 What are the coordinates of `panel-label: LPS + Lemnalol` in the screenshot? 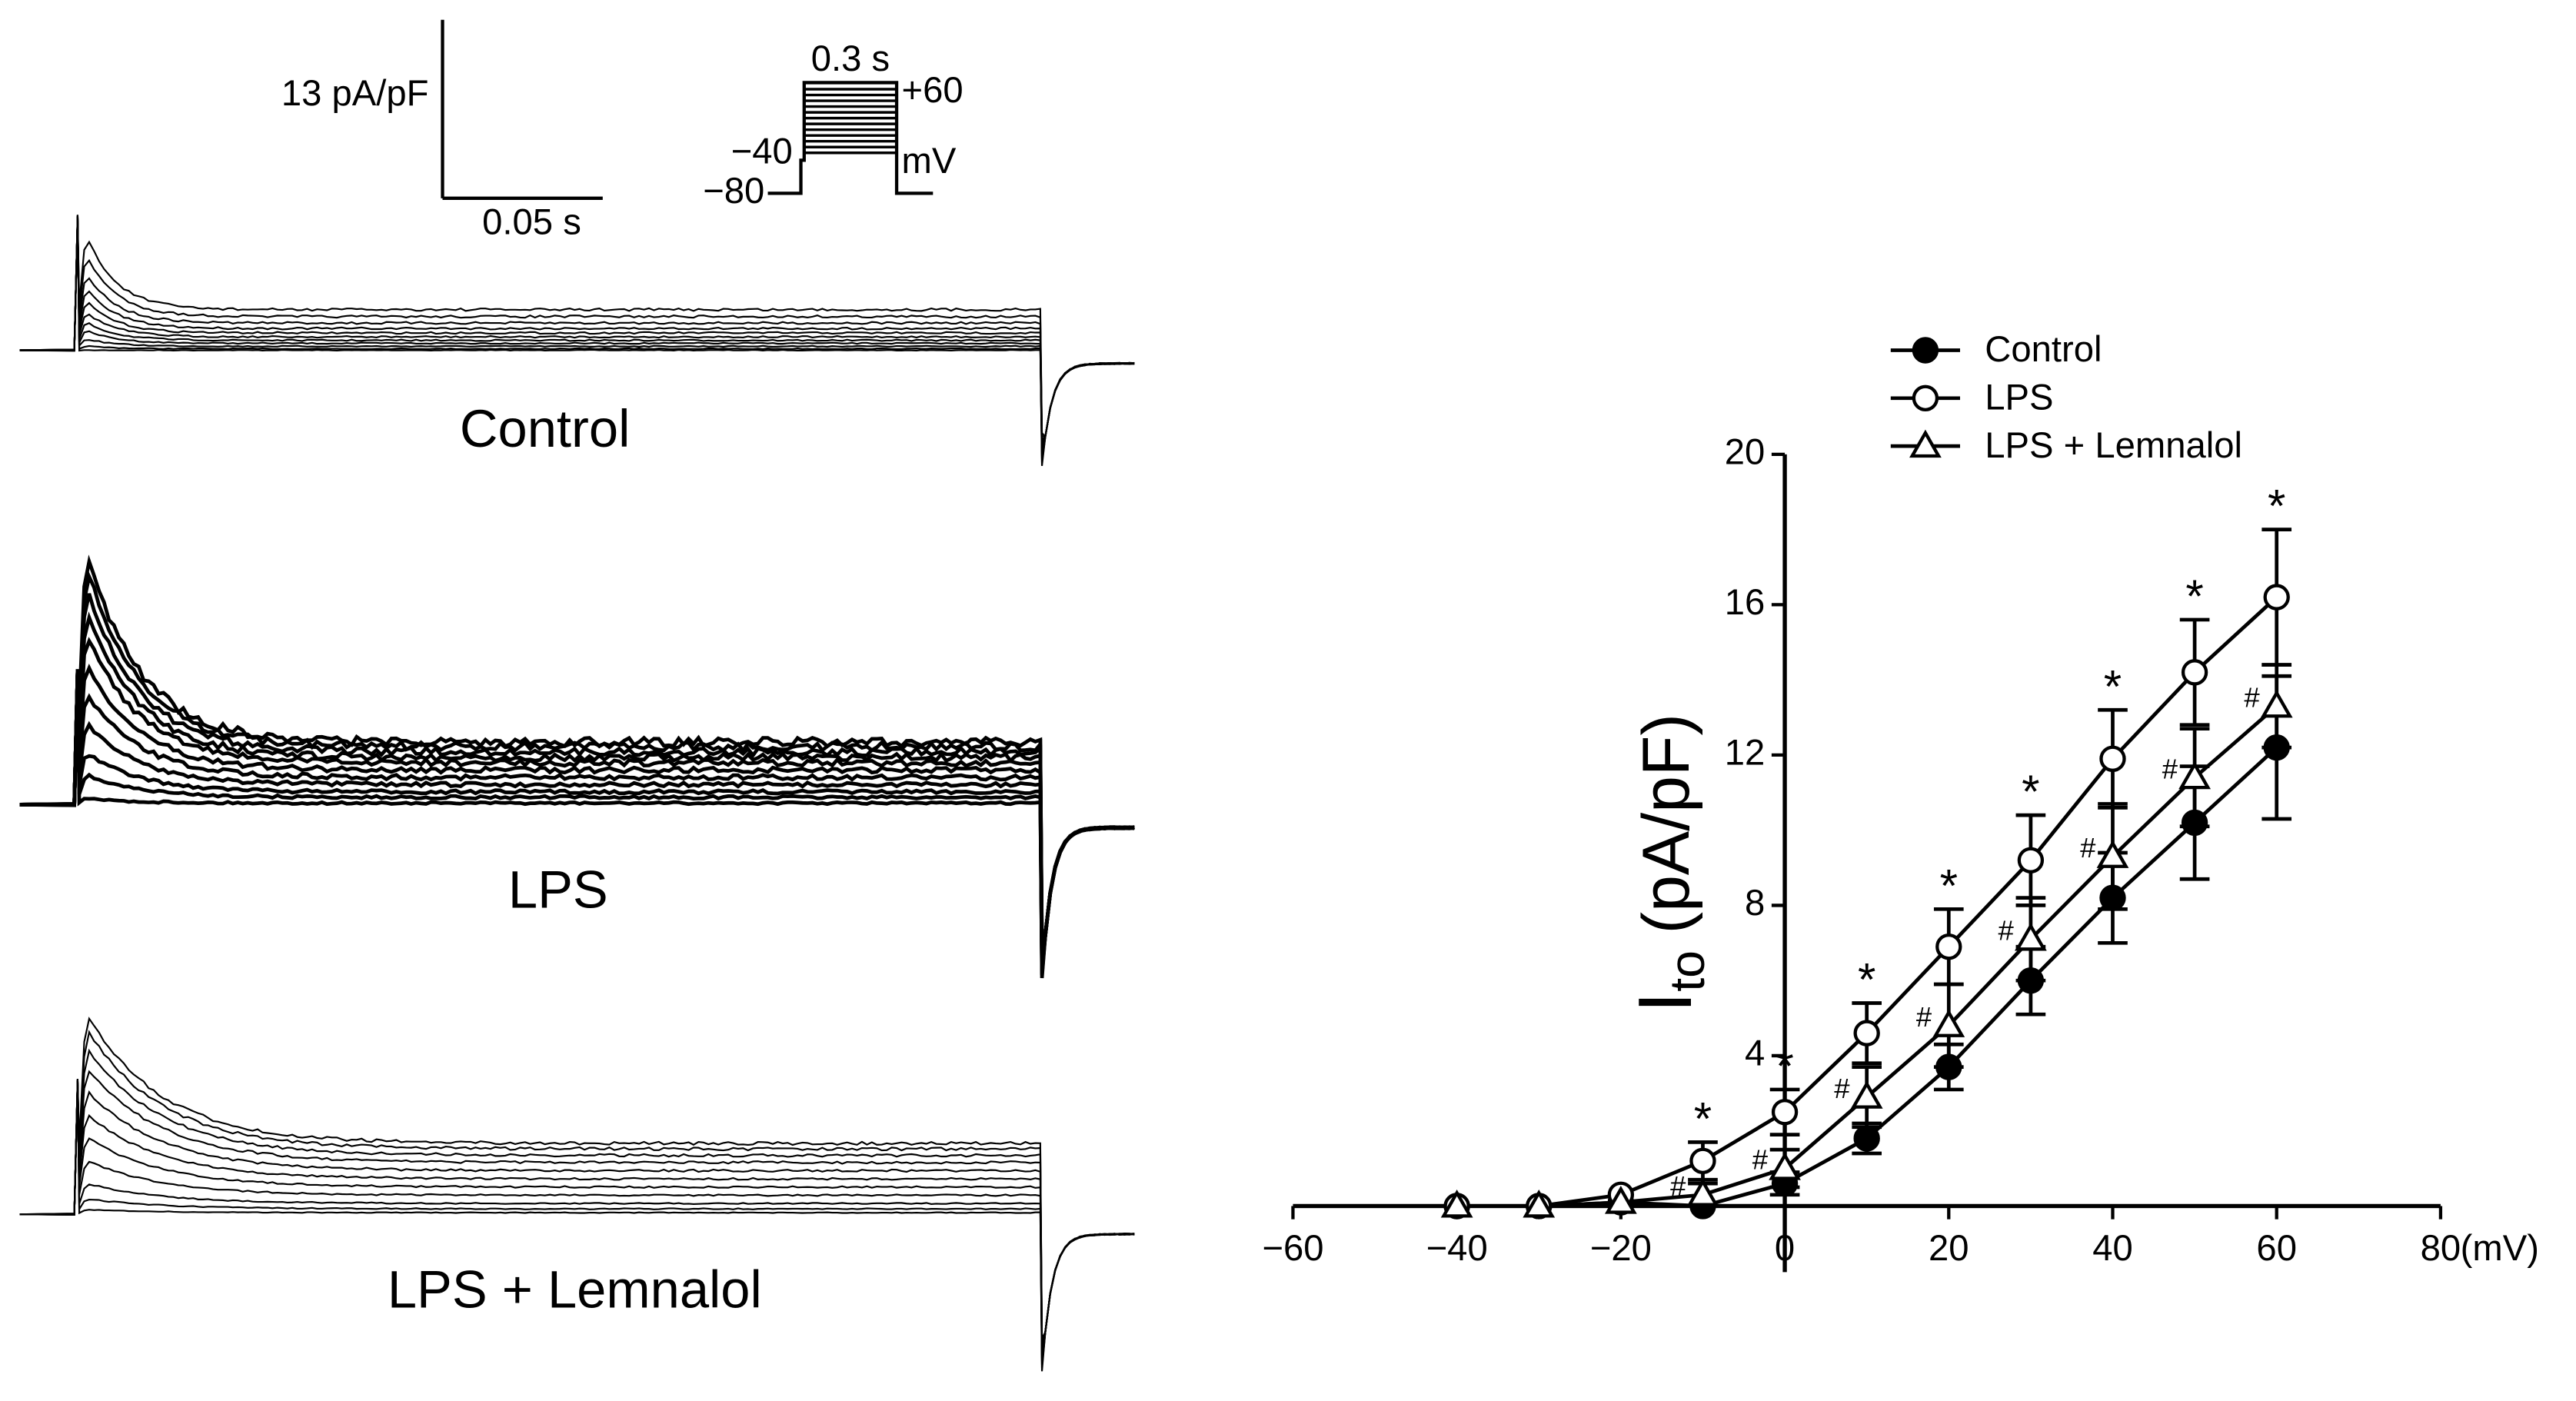 It's located at (575, 1289).